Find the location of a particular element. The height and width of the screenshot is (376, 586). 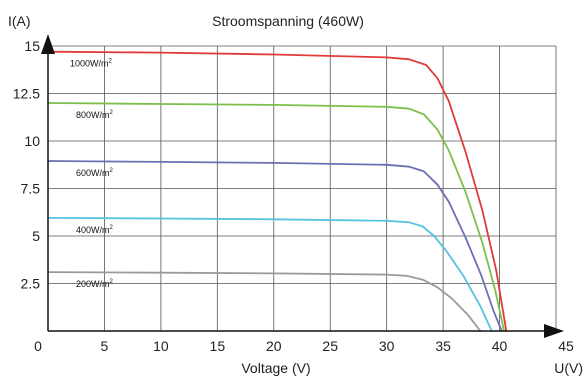

chart-title: Stroomspanning (460W) is located at coordinates (288, 21).